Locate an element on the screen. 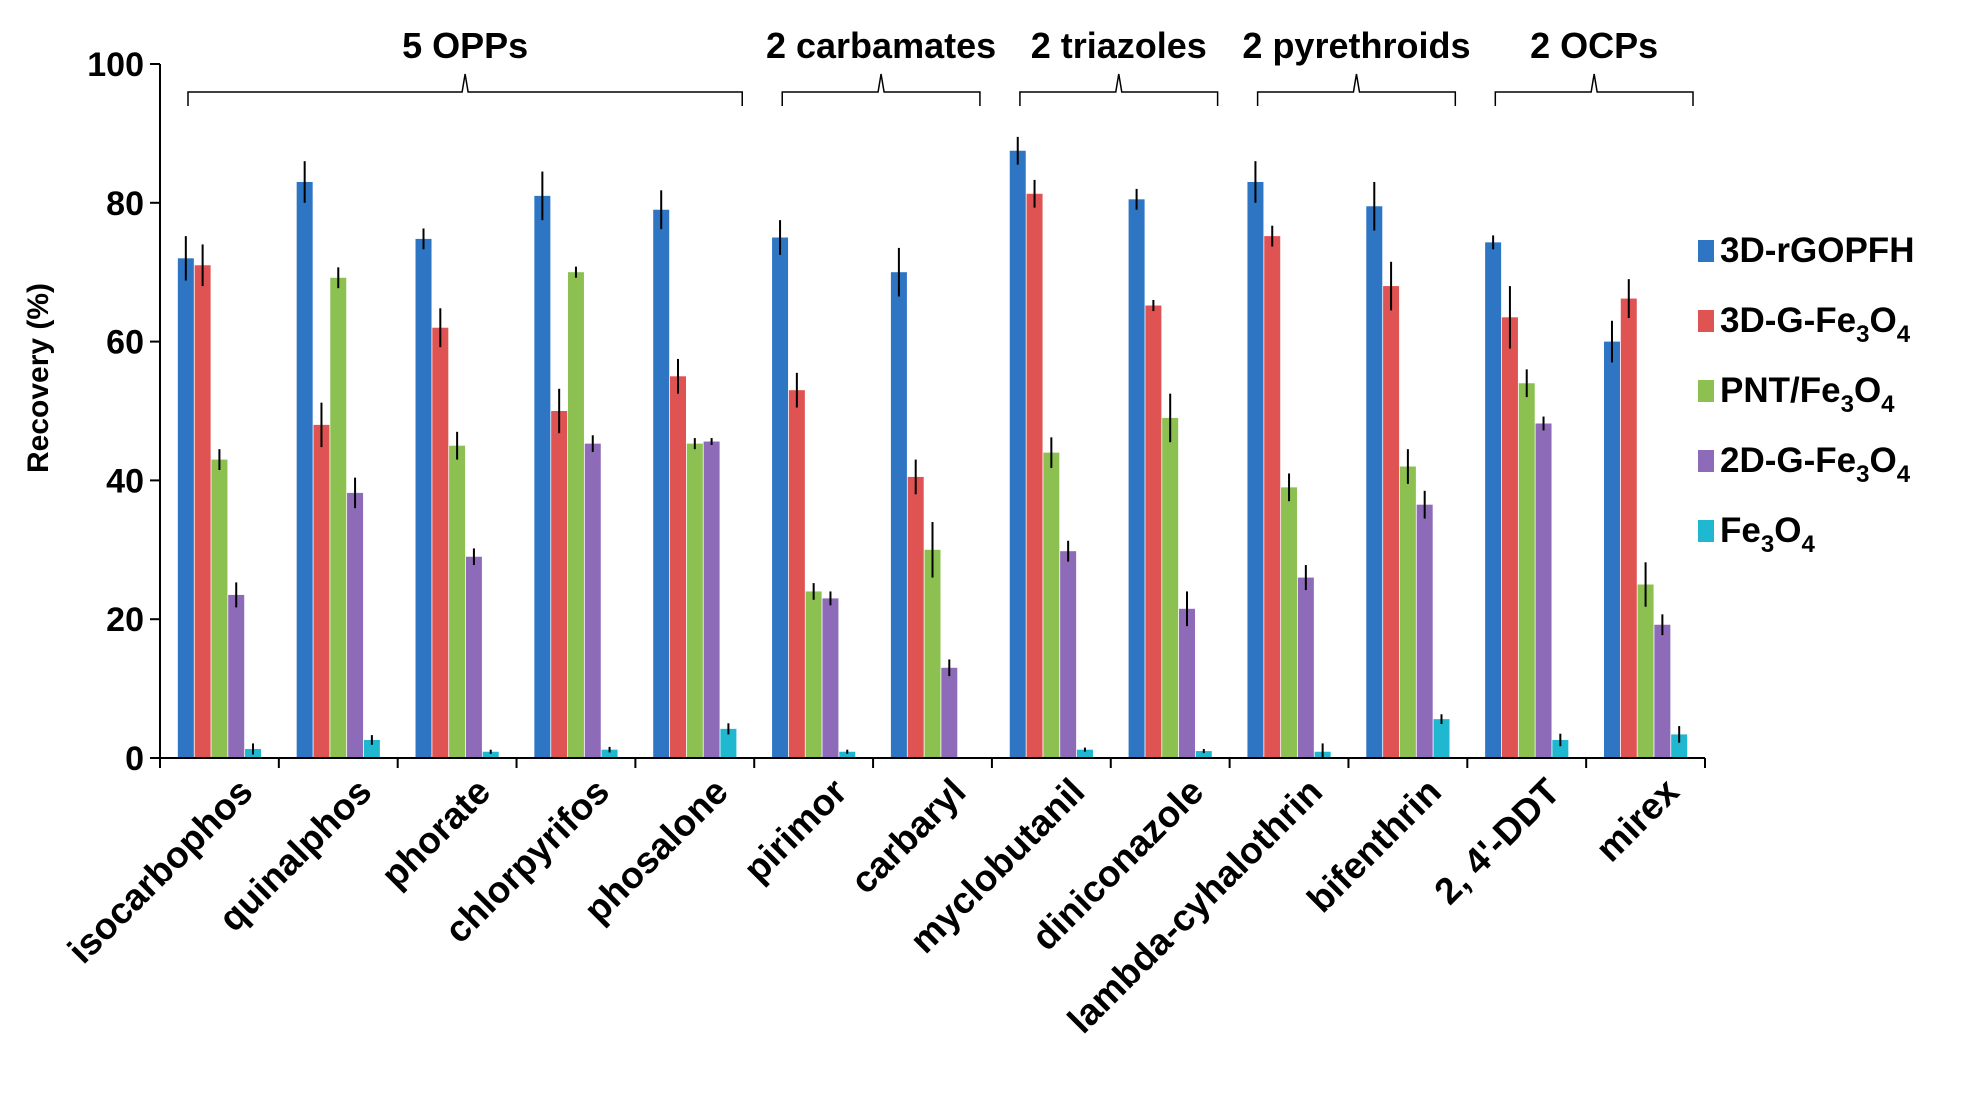 The height and width of the screenshot is (1111, 1970). y-axis: 0 20 40 60 80 100 is located at coordinates (124, 412).